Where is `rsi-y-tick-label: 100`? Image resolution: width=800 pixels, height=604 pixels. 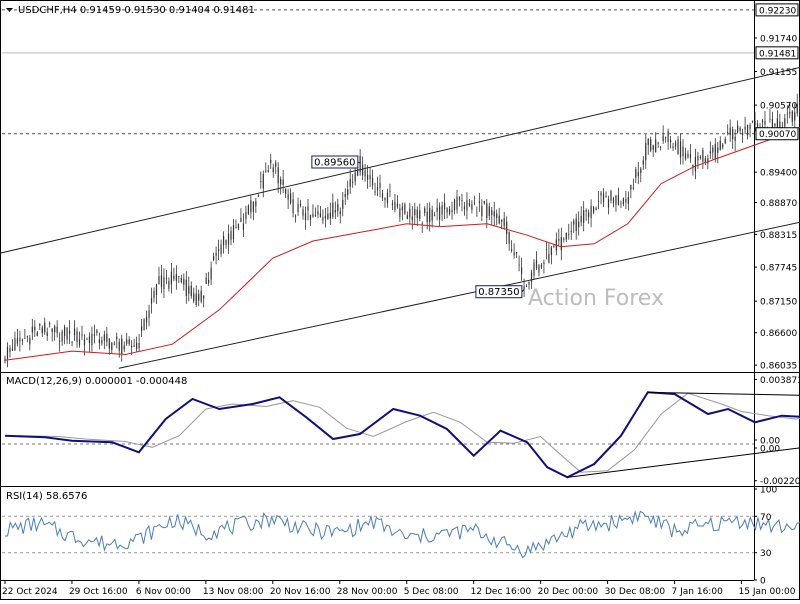
rsi-y-tick-label: 100 is located at coordinates (768, 491).